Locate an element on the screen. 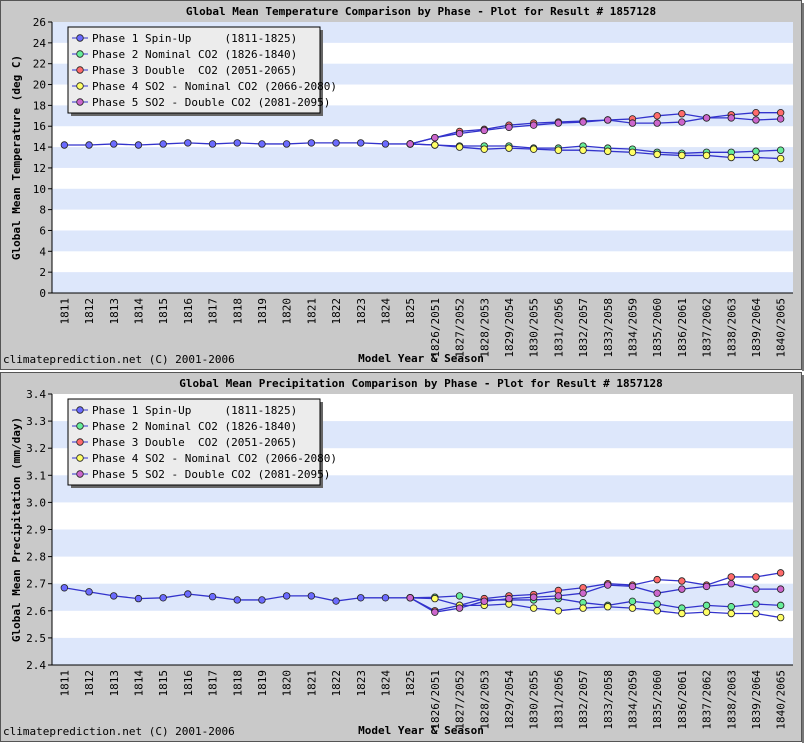 The height and width of the screenshot is (744, 804). x-tick-label: 1840/2065 is located at coordinates (781, 328).